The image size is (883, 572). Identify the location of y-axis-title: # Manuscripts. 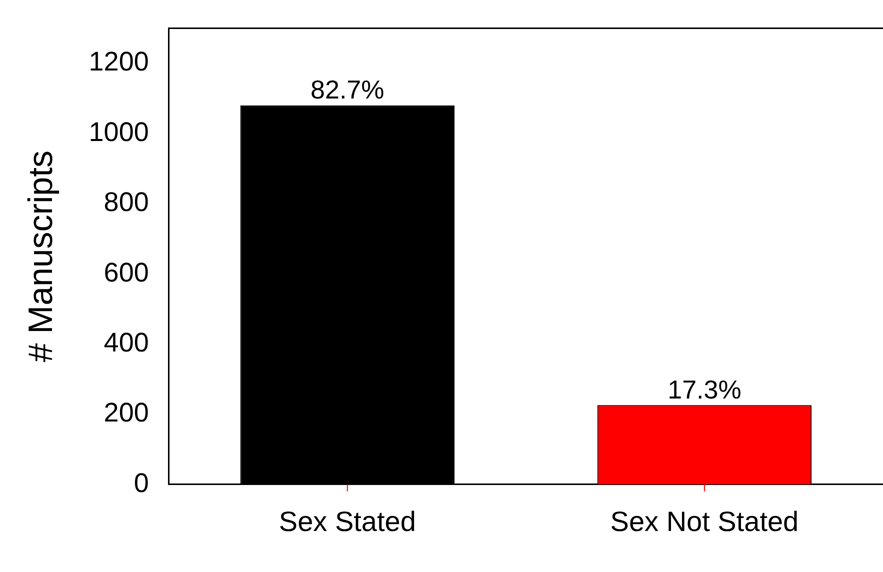
(41, 256).